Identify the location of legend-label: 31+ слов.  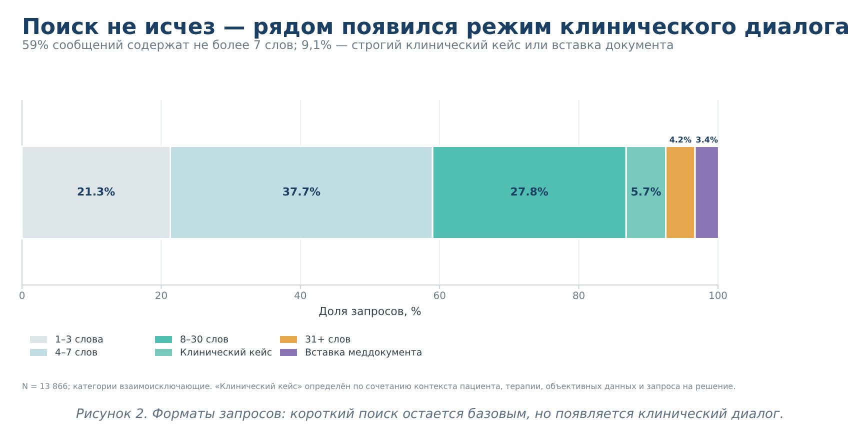
(328, 340).